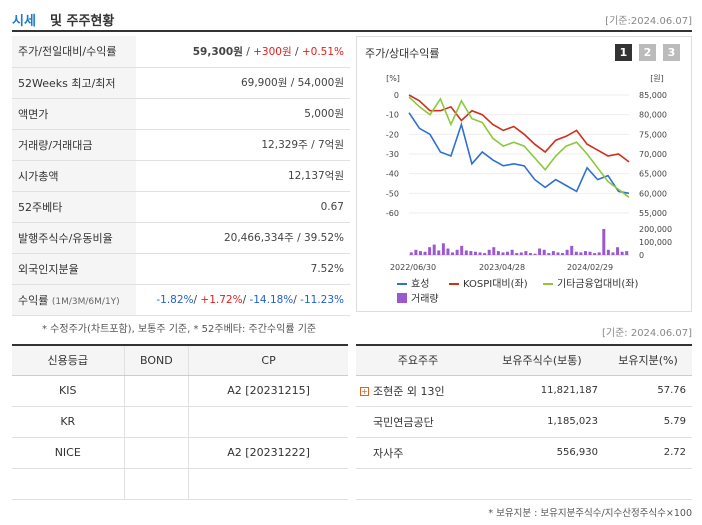  I want to click on stock-row-label: 시가총액, so click(74, 176).